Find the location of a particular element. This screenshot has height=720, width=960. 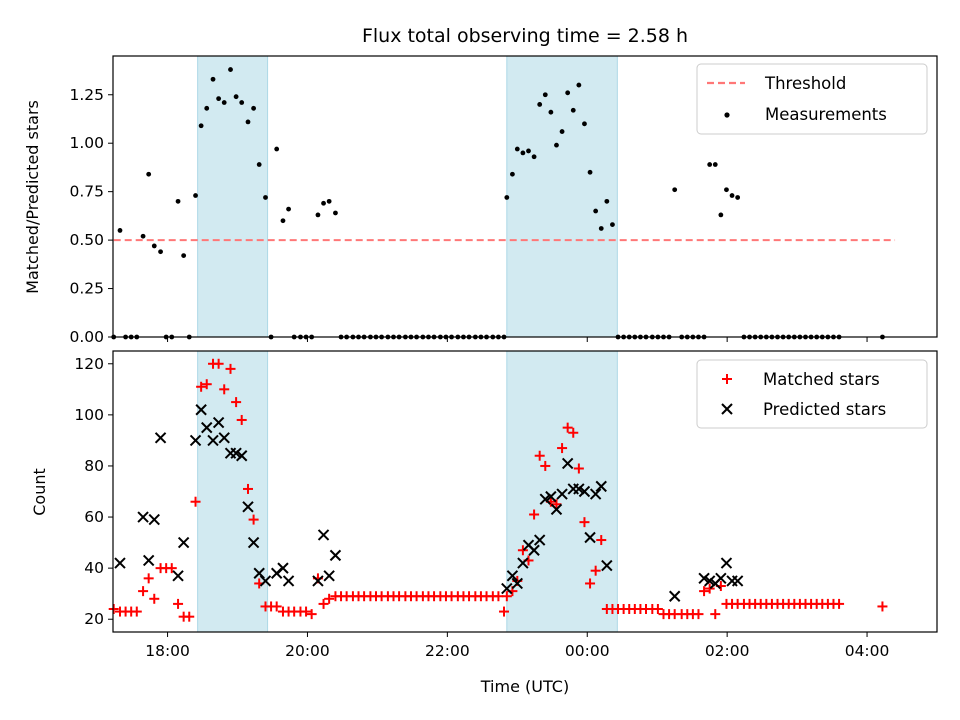

x-tick-label: 02:00 is located at coordinates (727, 651).